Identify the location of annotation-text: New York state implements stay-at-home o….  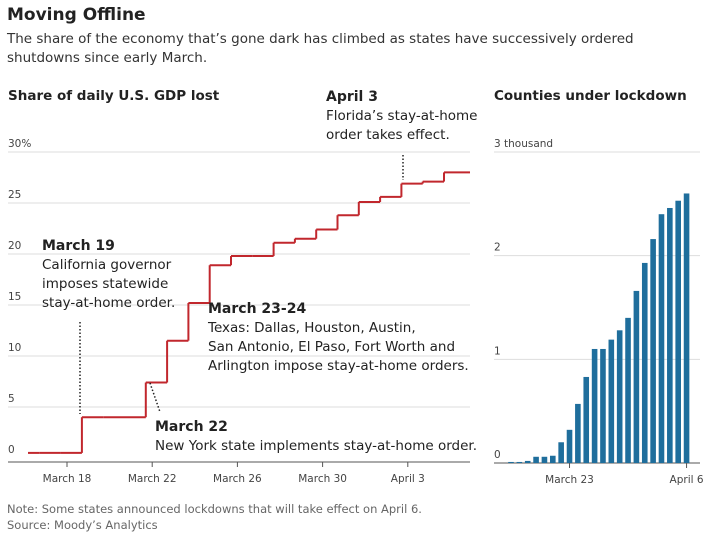
(316, 446).